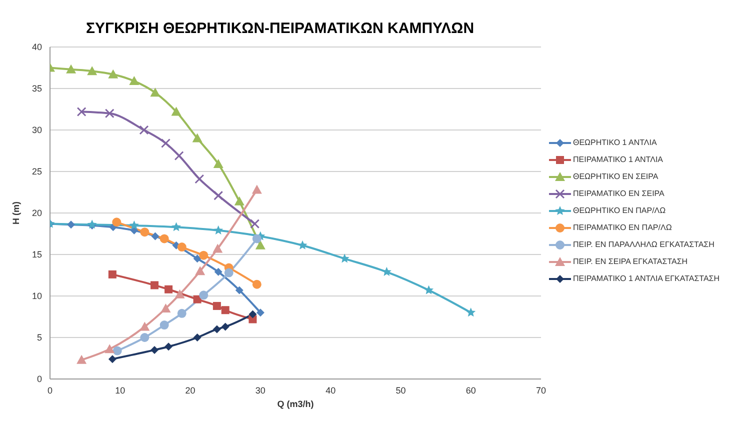 This screenshot has height=421, width=739. What do you see at coordinates (619, 210) in the screenshot?
I see `legend-label: ΘΕΩΡΗΤΙΚΟ ΕΝ ΠΑΡ/ΛΩ` at bounding box center [619, 210].